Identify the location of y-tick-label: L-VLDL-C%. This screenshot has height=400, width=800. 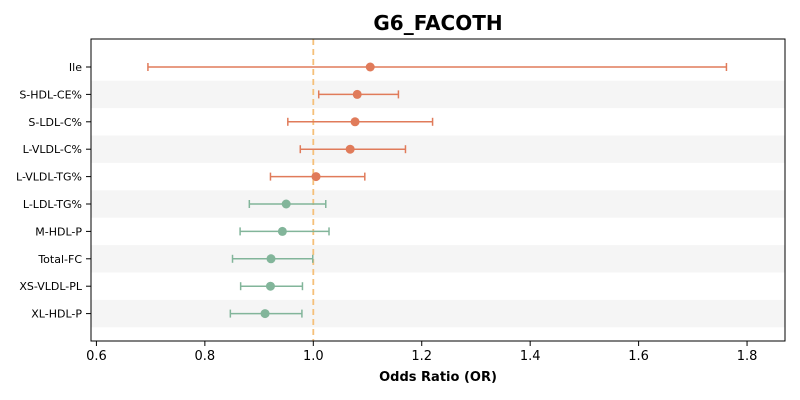
(52, 149).